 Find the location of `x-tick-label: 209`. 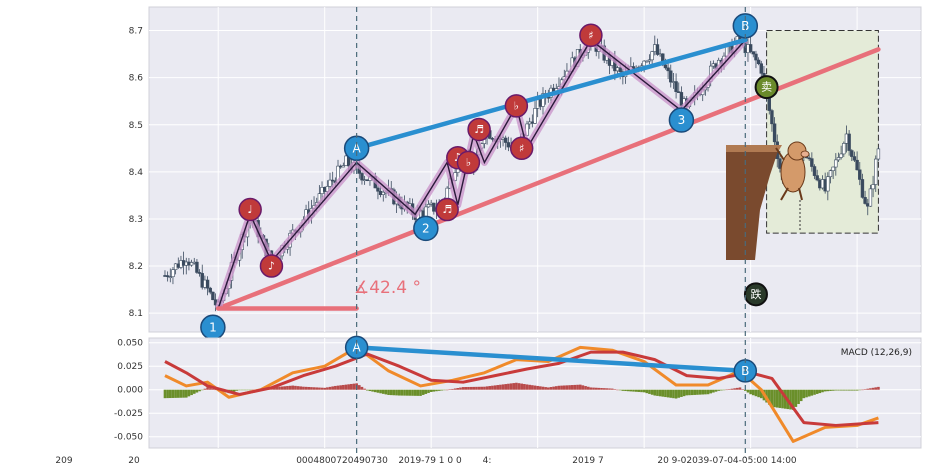

x-tick-label: 209 is located at coordinates (63, 461).